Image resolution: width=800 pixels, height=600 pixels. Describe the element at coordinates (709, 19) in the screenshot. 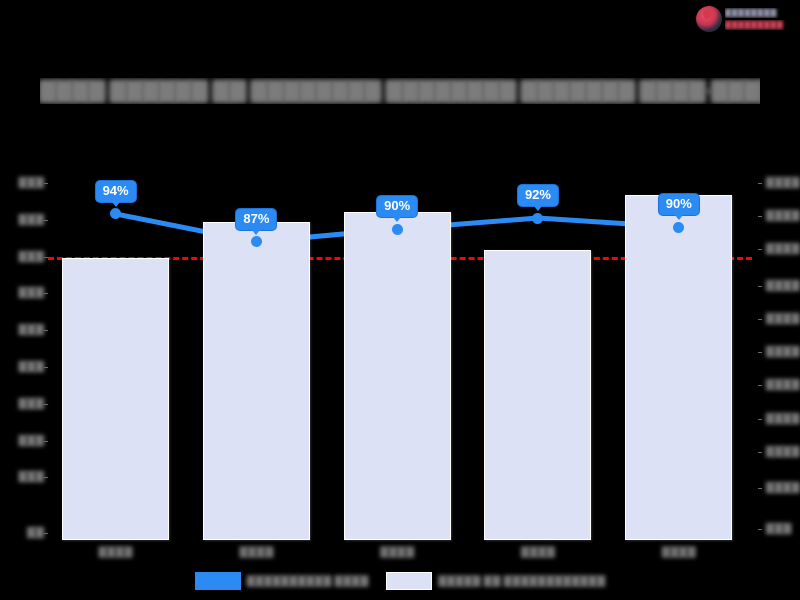

I see `logo-mark-icon` at that location.